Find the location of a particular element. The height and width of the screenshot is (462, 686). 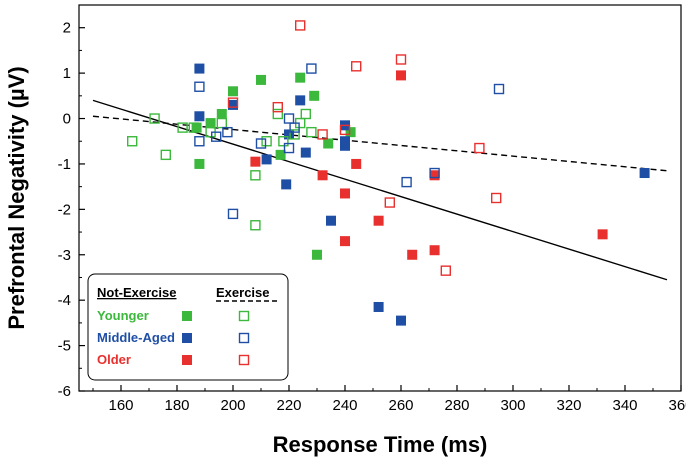

y-axis-title: Prefrontal Negativity (µV) is located at coordinates (16, 197).